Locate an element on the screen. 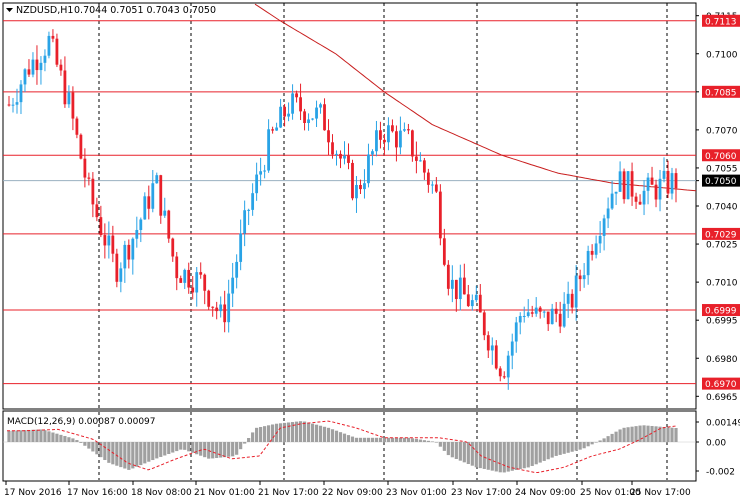 Image resolution: width=740 pixels, height=504 pixels. level-tag-label: 0.7113 is located at coordinates (721, 22).